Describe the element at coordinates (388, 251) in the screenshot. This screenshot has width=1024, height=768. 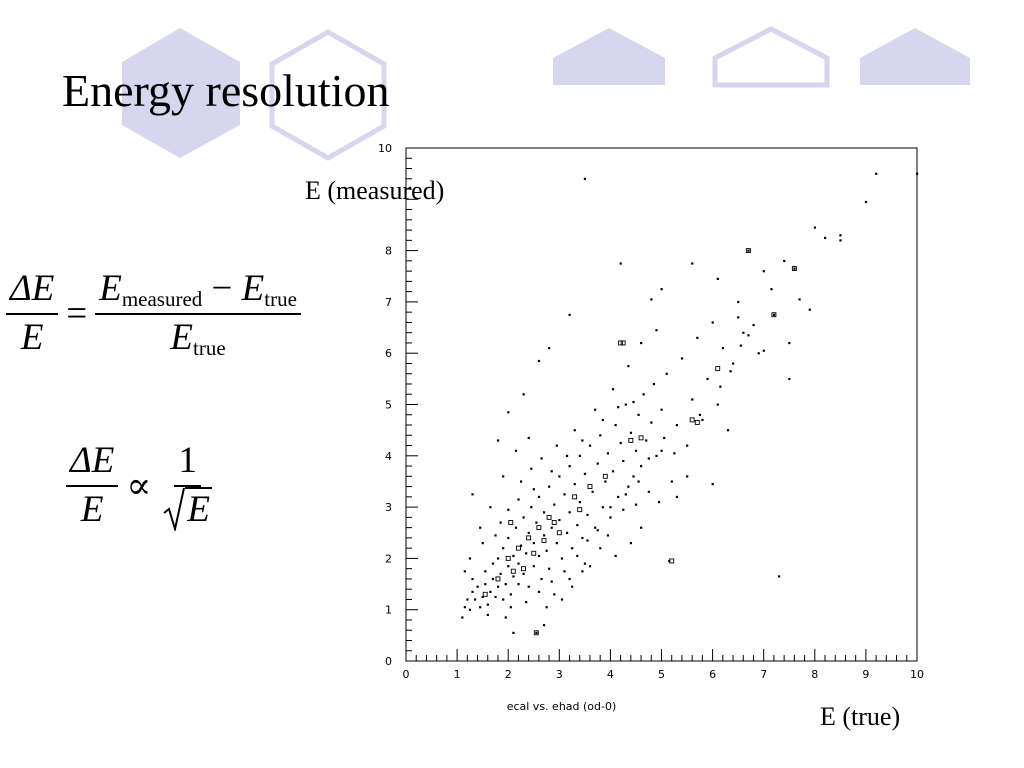
I see `y-tick-label: 8` at that location.